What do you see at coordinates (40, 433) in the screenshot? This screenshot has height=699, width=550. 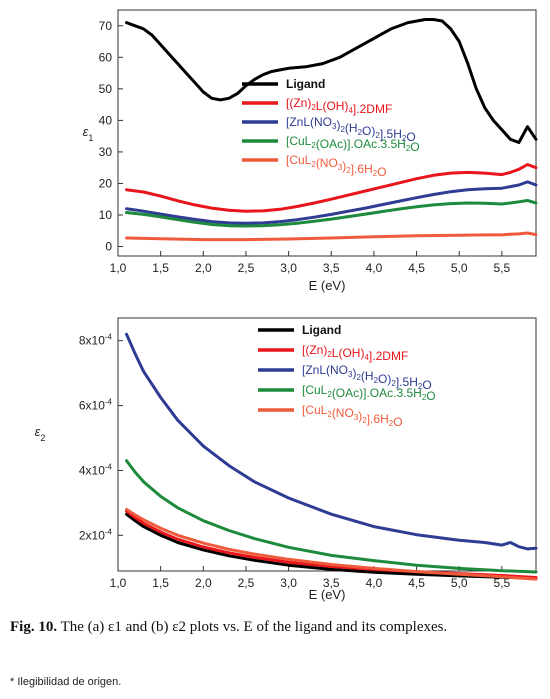 I see `panel-b-ylabel: ε2` at bounding box center [40, 433].